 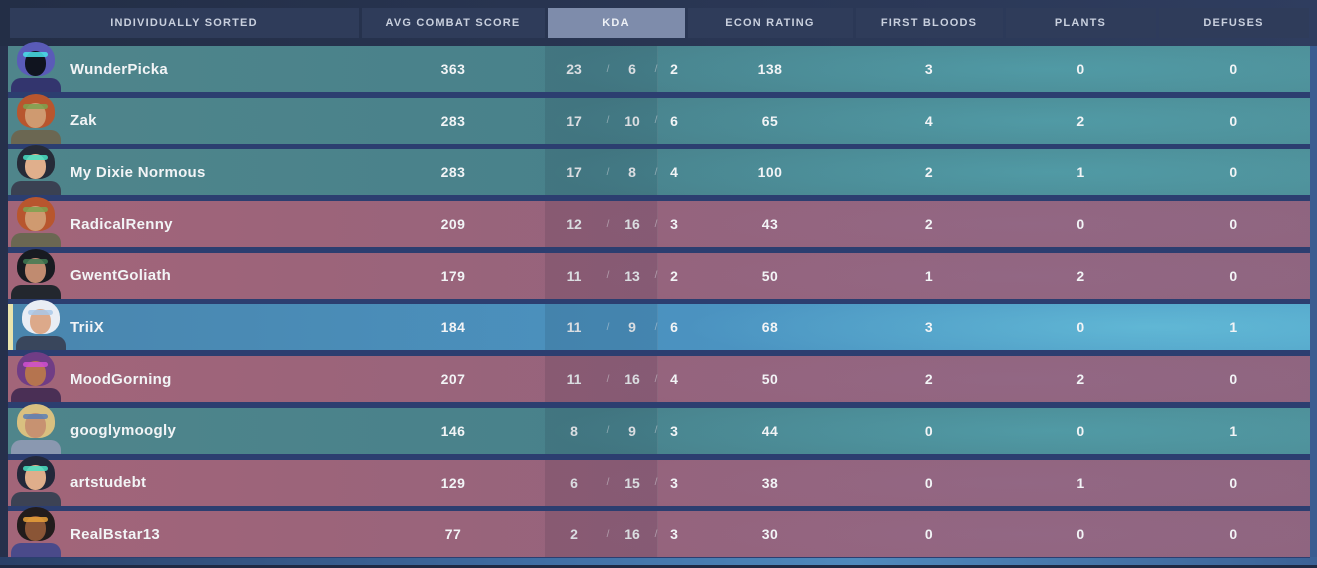 I want to click on deaths-value: 15, so click(x=632, y=482).